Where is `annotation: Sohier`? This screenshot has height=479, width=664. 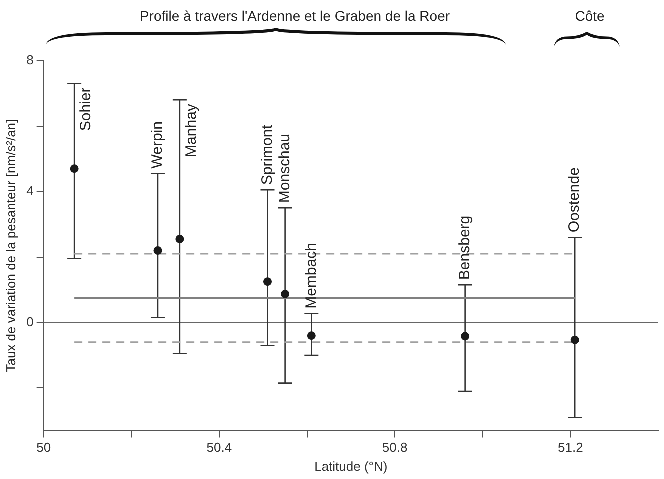 annotation: Sohier is located at coordinates (86, 110).